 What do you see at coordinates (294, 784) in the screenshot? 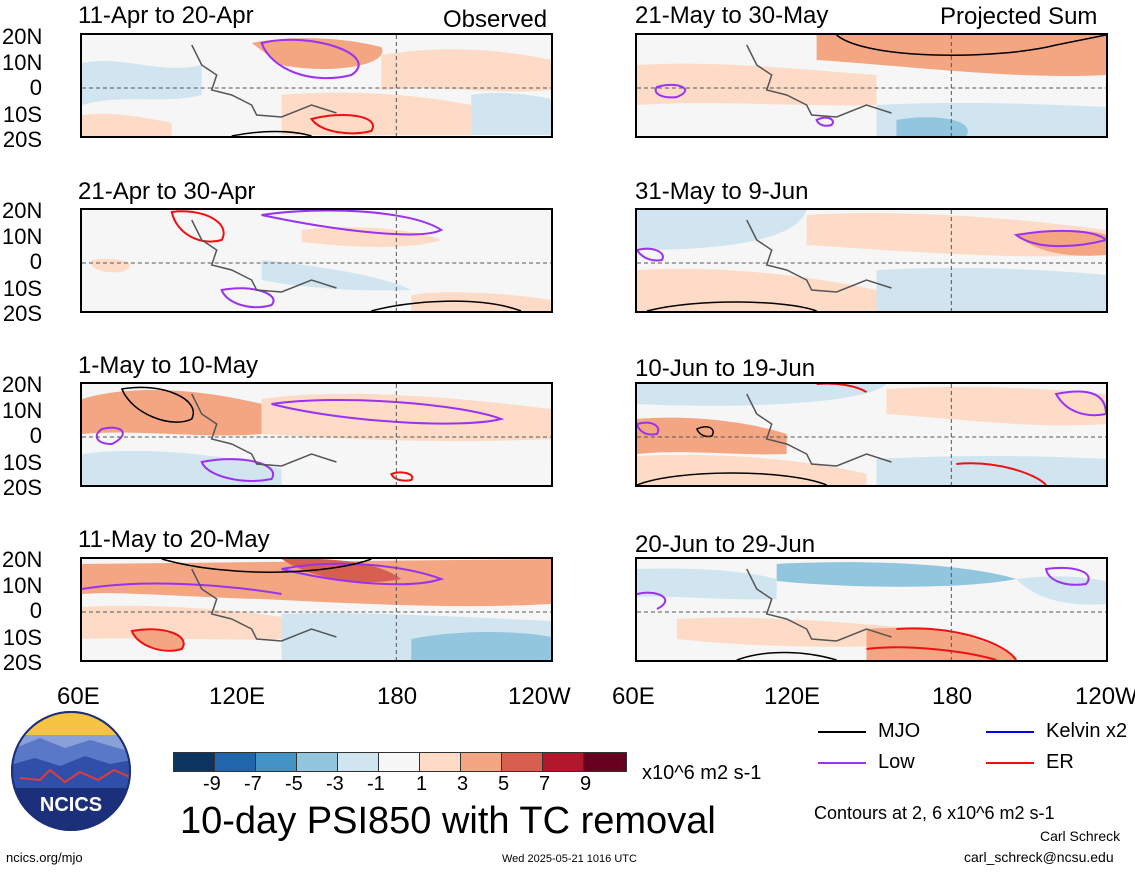
I see `colorbar-tick: -5` at bounding box center [294, 784].